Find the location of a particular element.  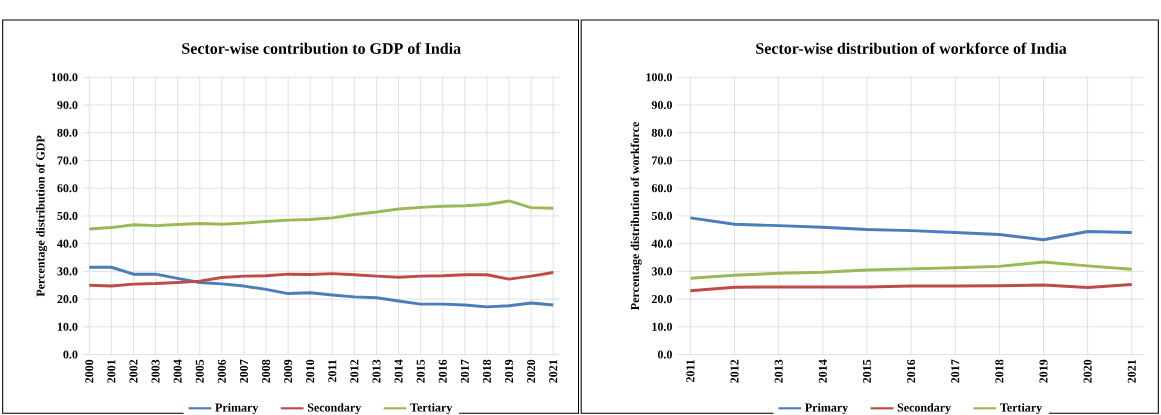

x-tick-label: 2007 is located at coordinates (243, 371).